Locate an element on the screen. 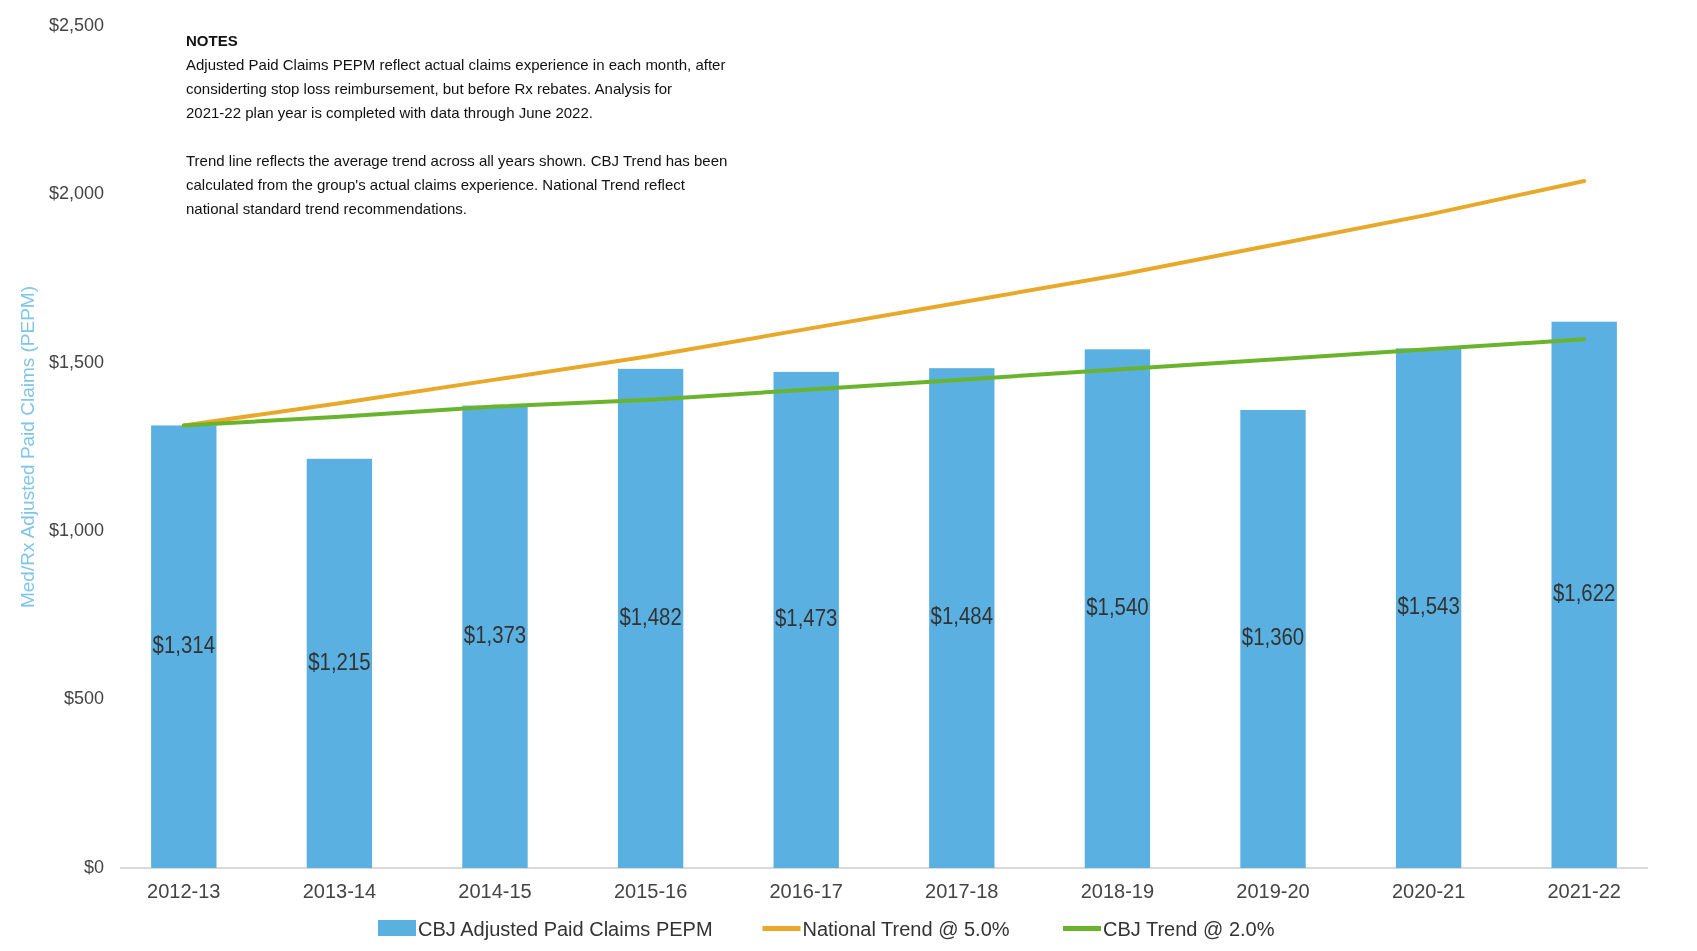 The image size is (1697, 951). x-tick-label: 2017-18 is located at coordinates (962, 891).